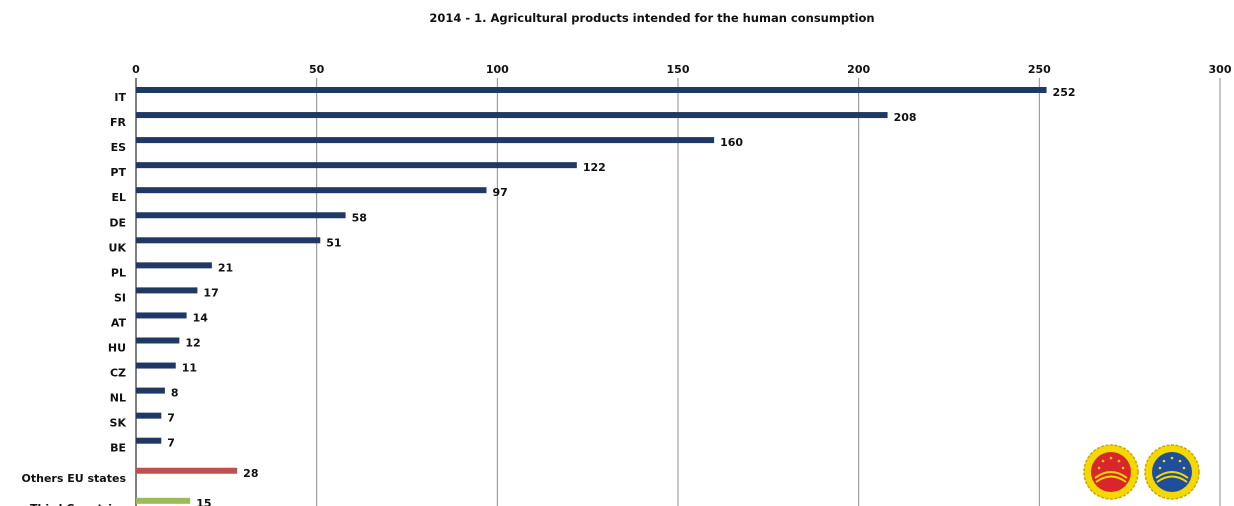  Describe the element at coordinates (1039, 69) in the screenshot. I see `x-tick-label: 250` at that location.